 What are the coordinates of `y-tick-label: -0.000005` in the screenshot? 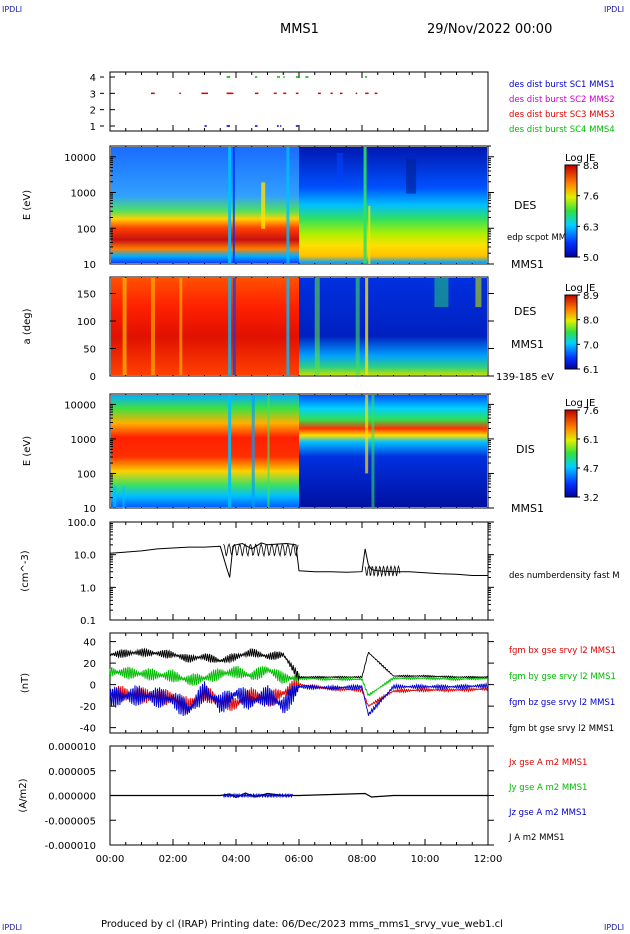 It's located at (70, 821).